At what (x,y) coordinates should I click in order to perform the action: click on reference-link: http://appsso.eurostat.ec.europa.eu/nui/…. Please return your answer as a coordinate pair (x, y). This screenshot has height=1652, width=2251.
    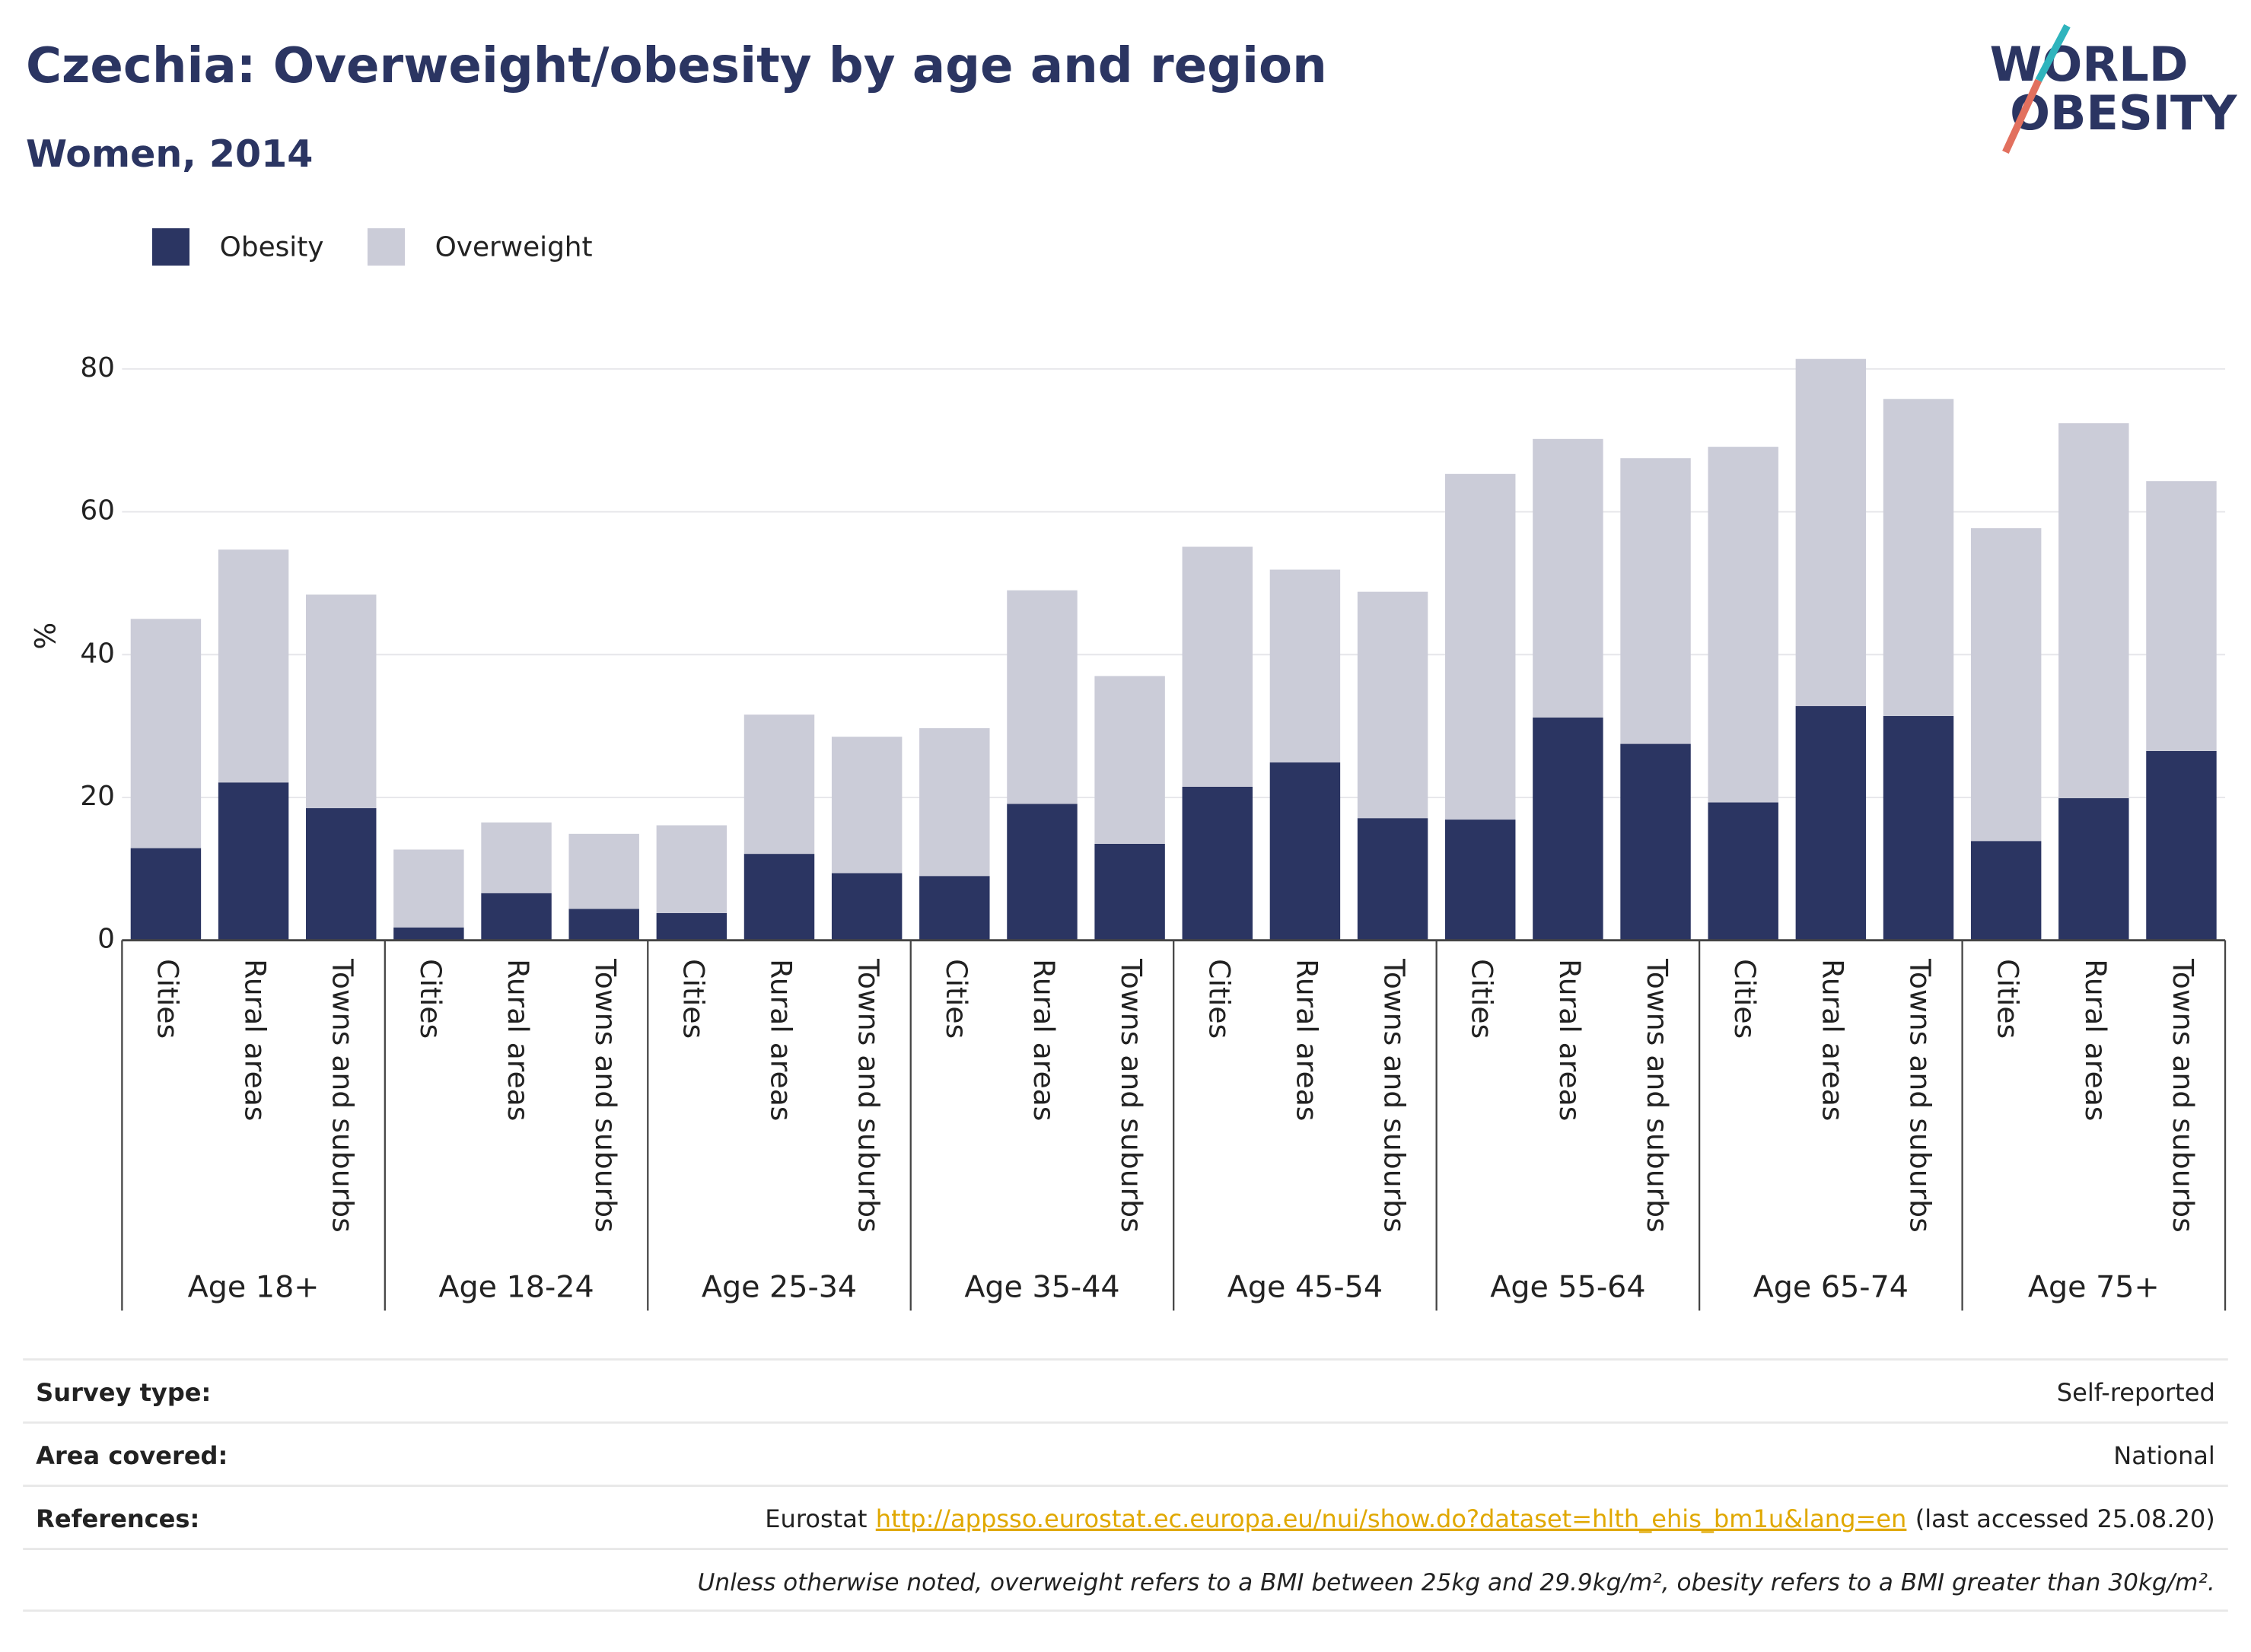
    Looking at the image, I should click on (1391, 1518).